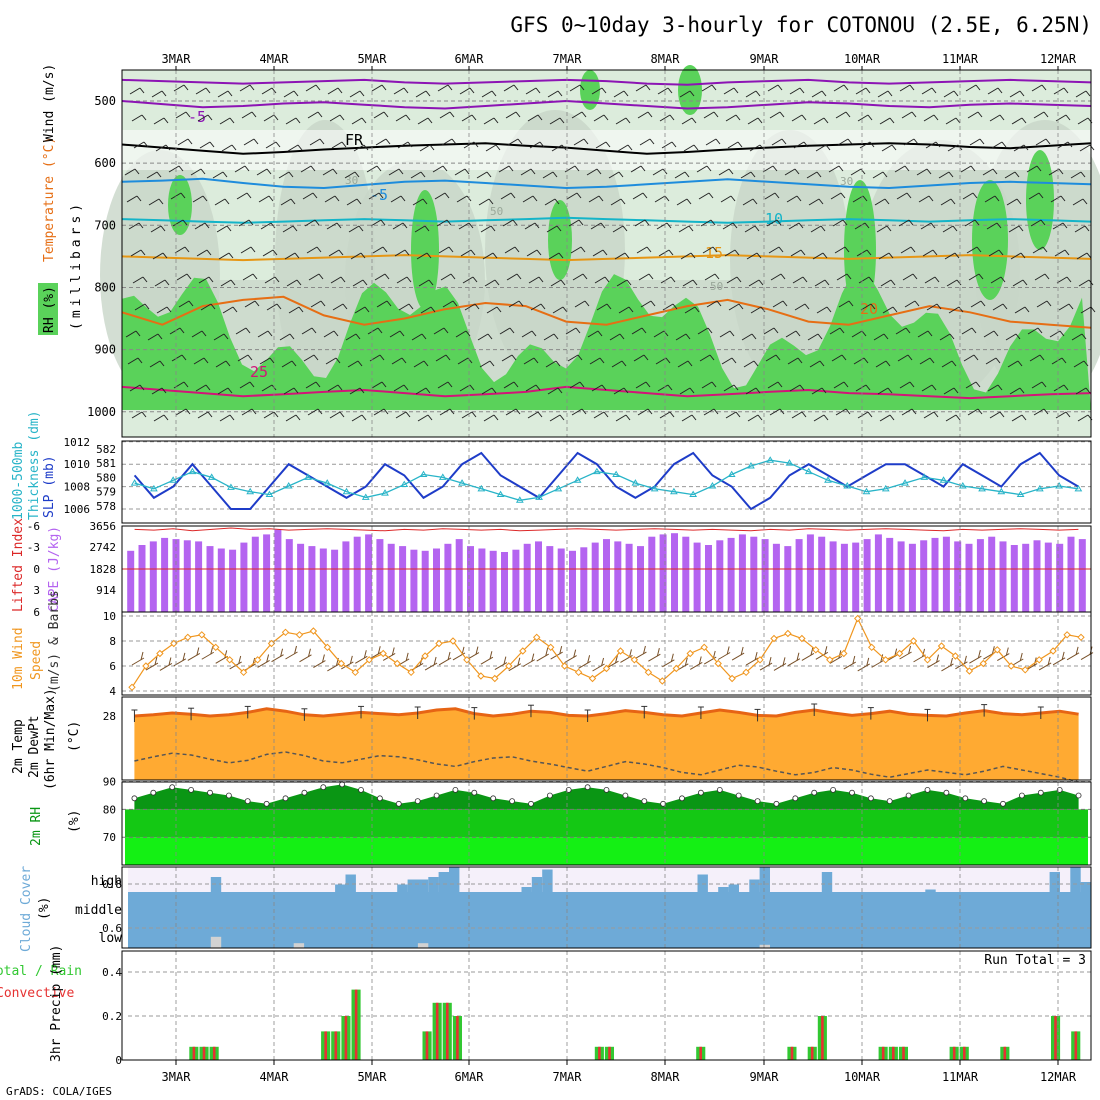  What do you see at coordinates (423, 885) in the screenshot?
I see `cloud-high-bar` at bounding box center [423, 885].